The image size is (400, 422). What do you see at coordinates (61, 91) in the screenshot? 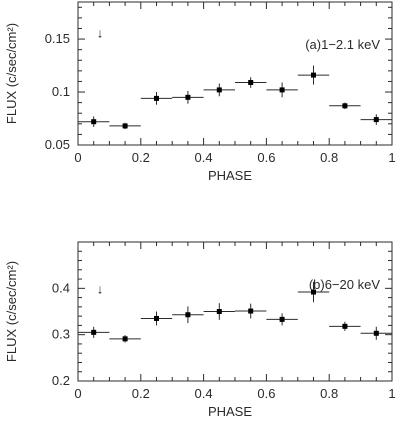
I see `y-tick-label: 0.1` at bounding box center [61, 91].